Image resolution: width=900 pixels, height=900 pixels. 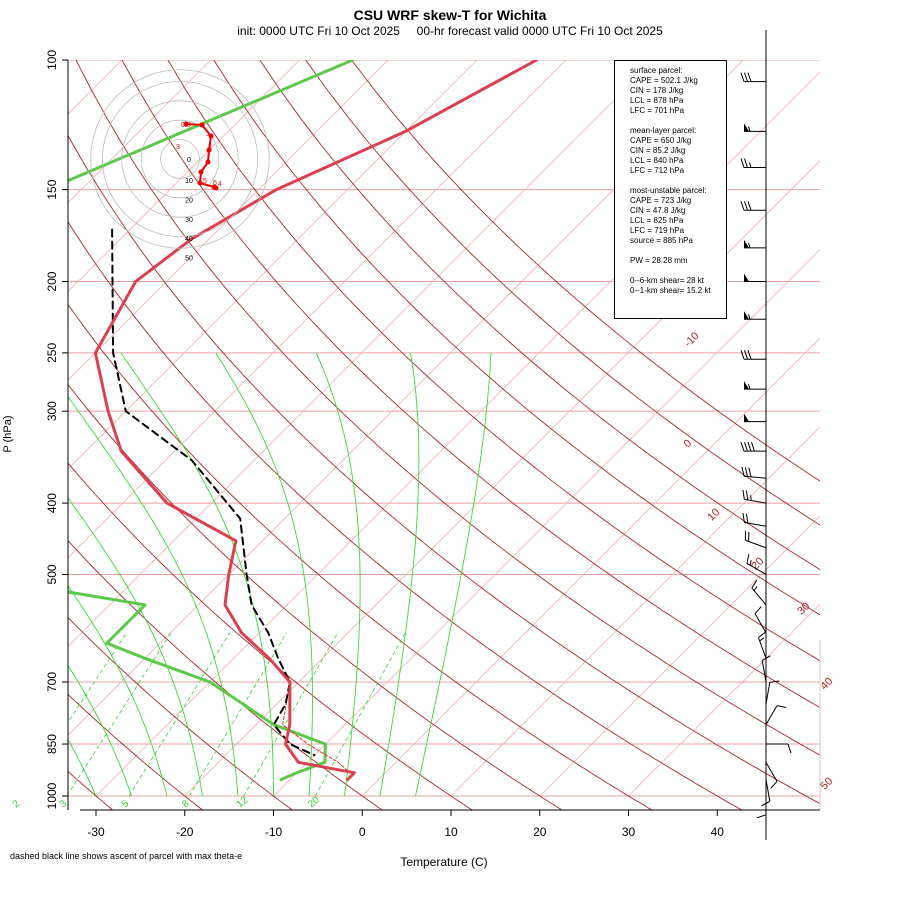 I want to click on hodograph-height-label: 1, so click(x=208, y=134).